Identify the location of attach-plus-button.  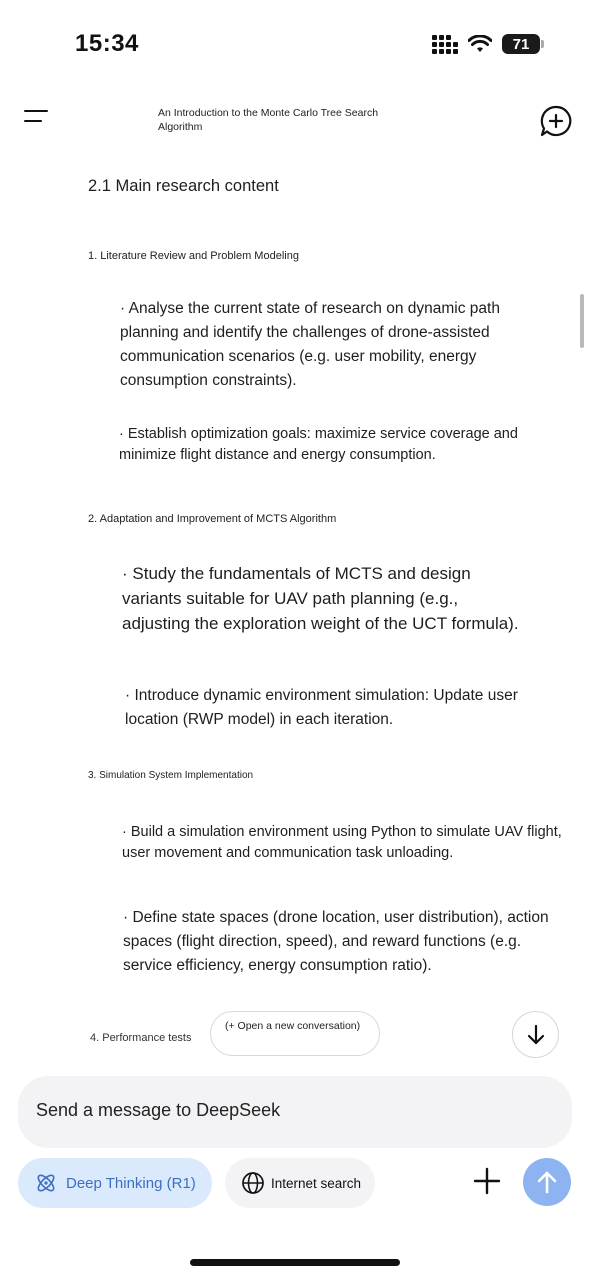
(487, 1181).